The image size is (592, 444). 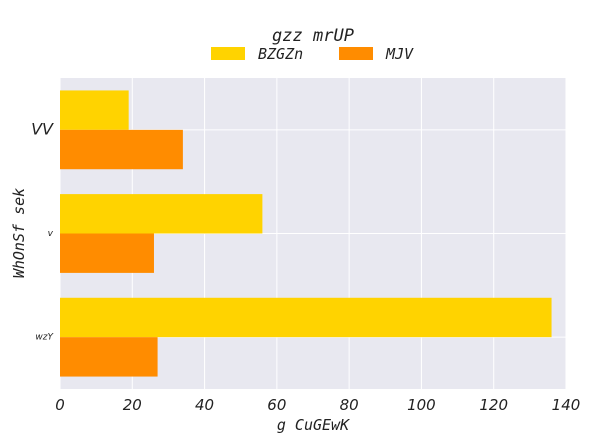 What do you see at coordinates (276, 405) in the screenshot?
I see `x-tick-label: 60` at bounding box center [276, 405].